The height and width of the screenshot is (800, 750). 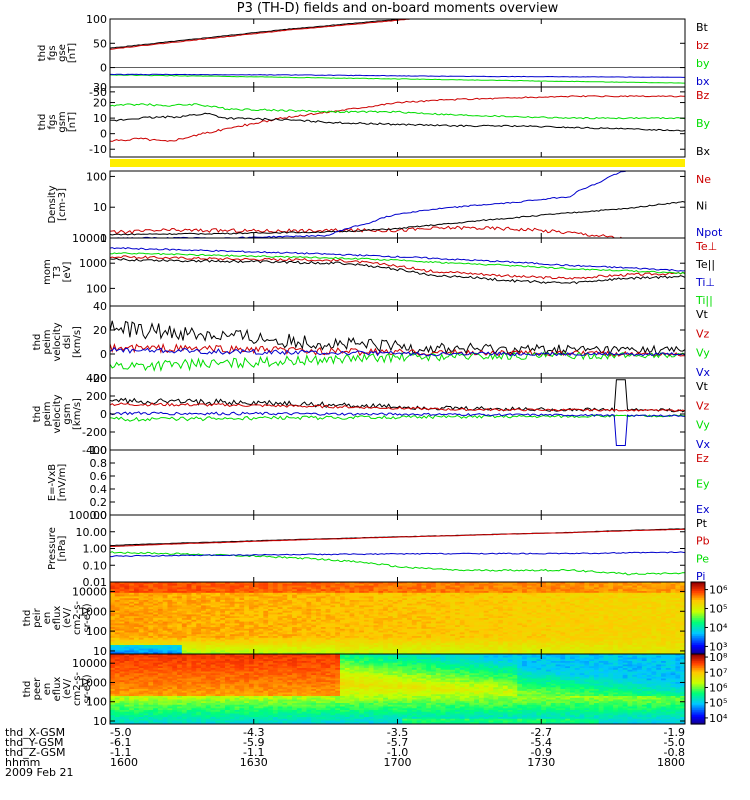 I want to click on y-axis-label-line: [nPa], so click(x=62, y=548).